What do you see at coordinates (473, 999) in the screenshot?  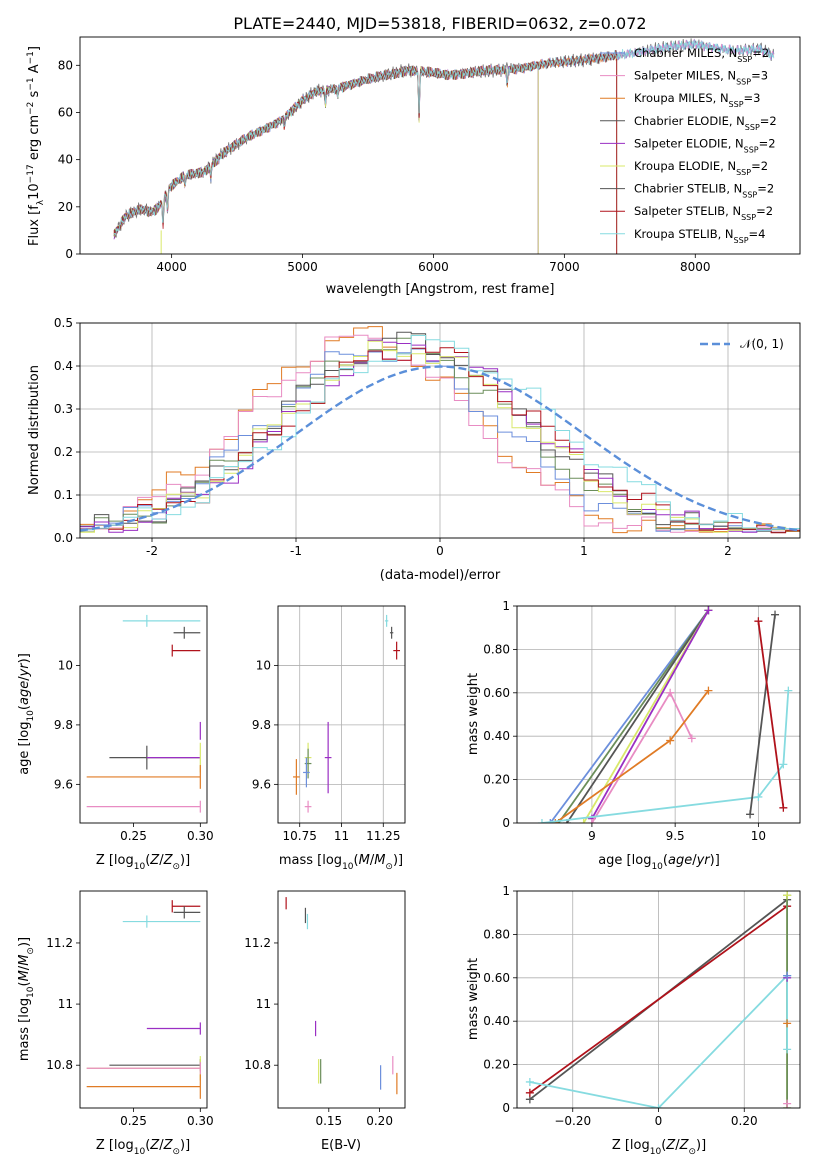 I see `y-axis-label: mass weight` at bounding box center [473, 999].